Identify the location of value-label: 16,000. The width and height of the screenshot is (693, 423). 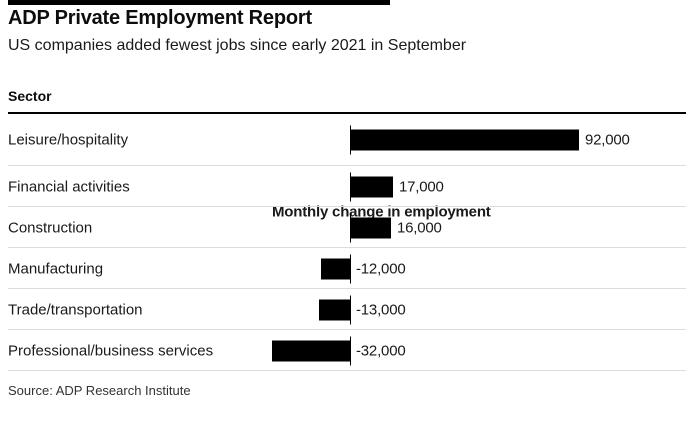
(419, 227).